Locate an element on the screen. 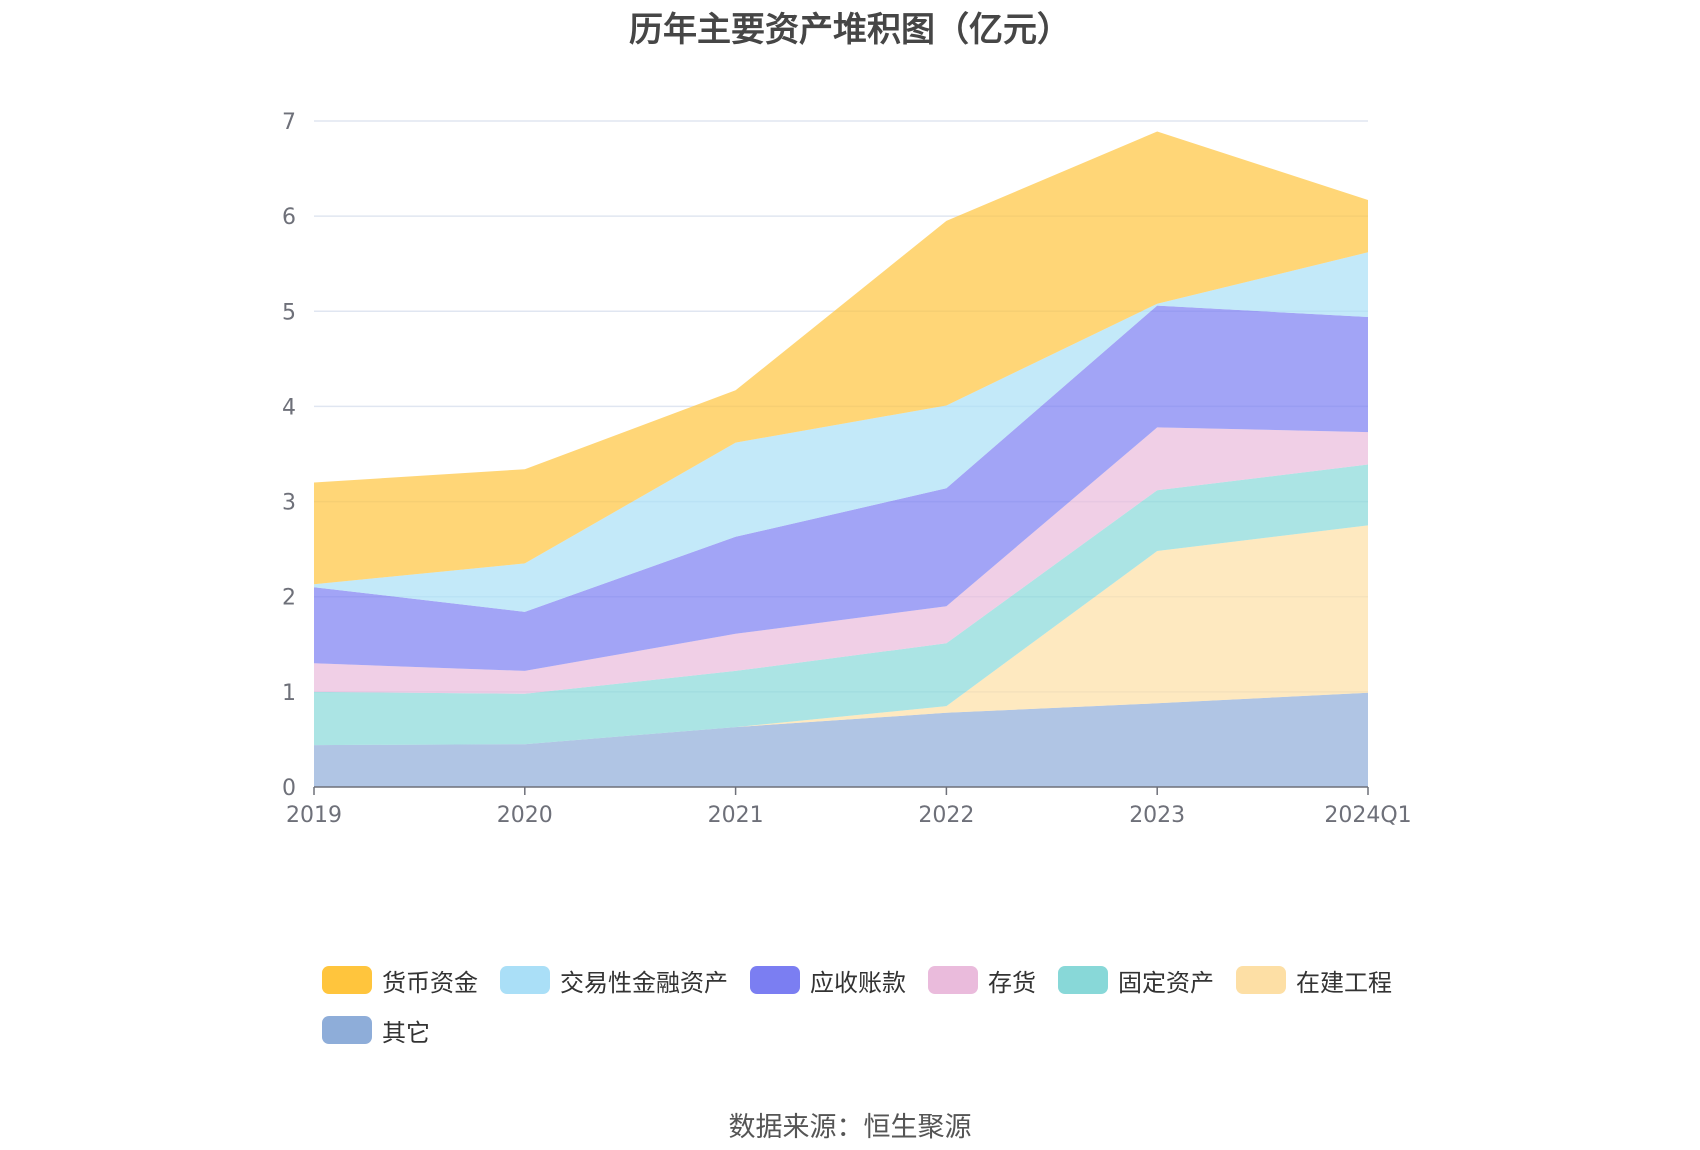 This screenshot has height=1150, width=1700. legend-label: 固定资产 is located at coordinates (1166, 982).